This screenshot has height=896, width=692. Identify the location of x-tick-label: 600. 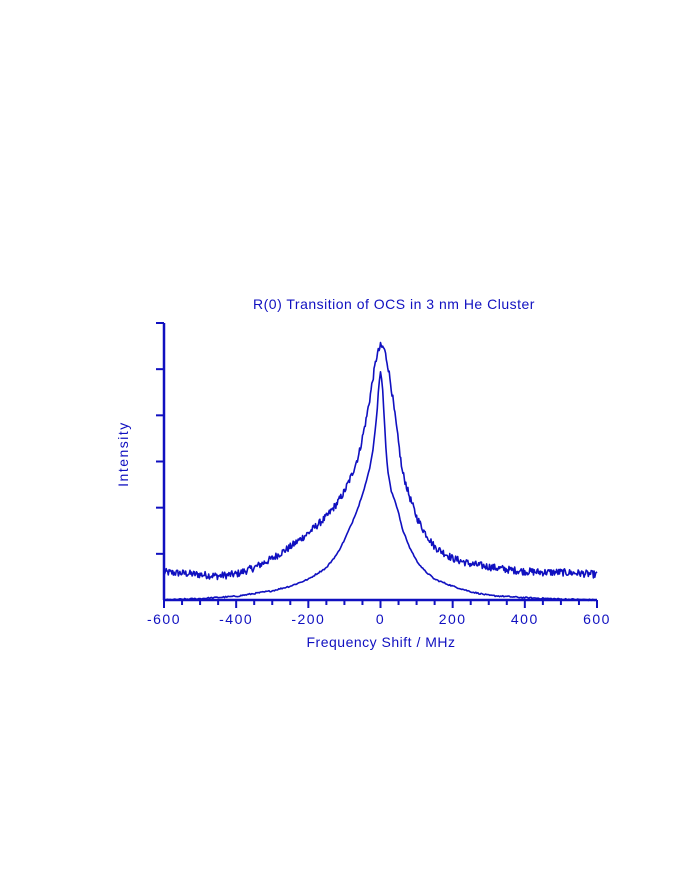
(597, 619).